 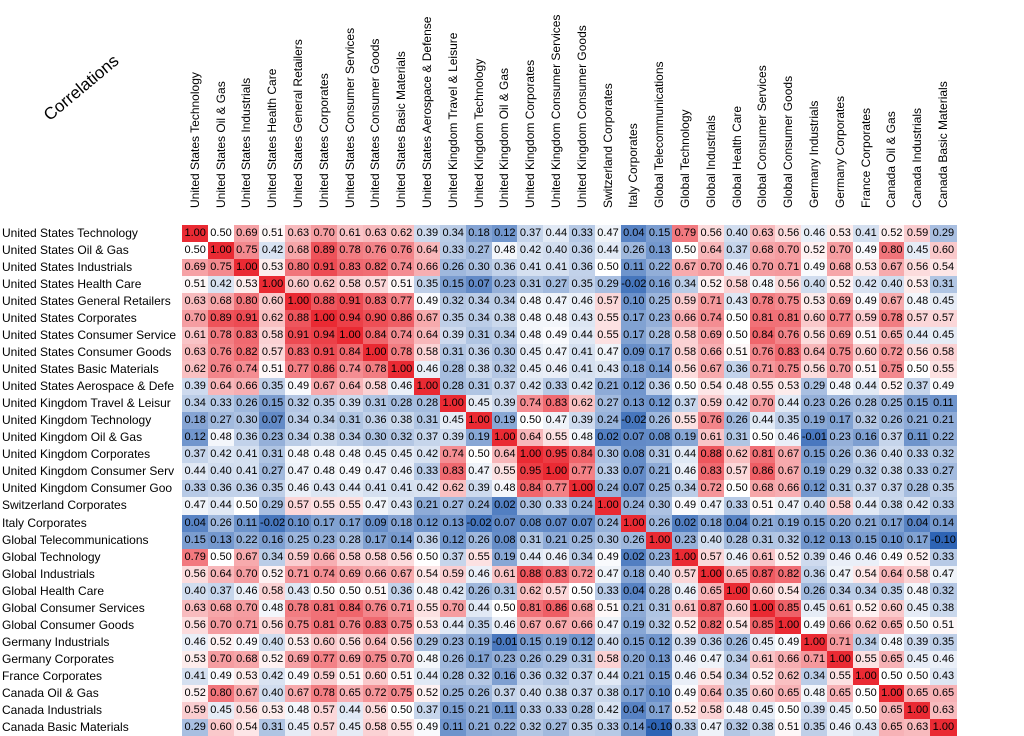 I want to click on heatmap-cell: 0.69, so click(x=350, y=659).